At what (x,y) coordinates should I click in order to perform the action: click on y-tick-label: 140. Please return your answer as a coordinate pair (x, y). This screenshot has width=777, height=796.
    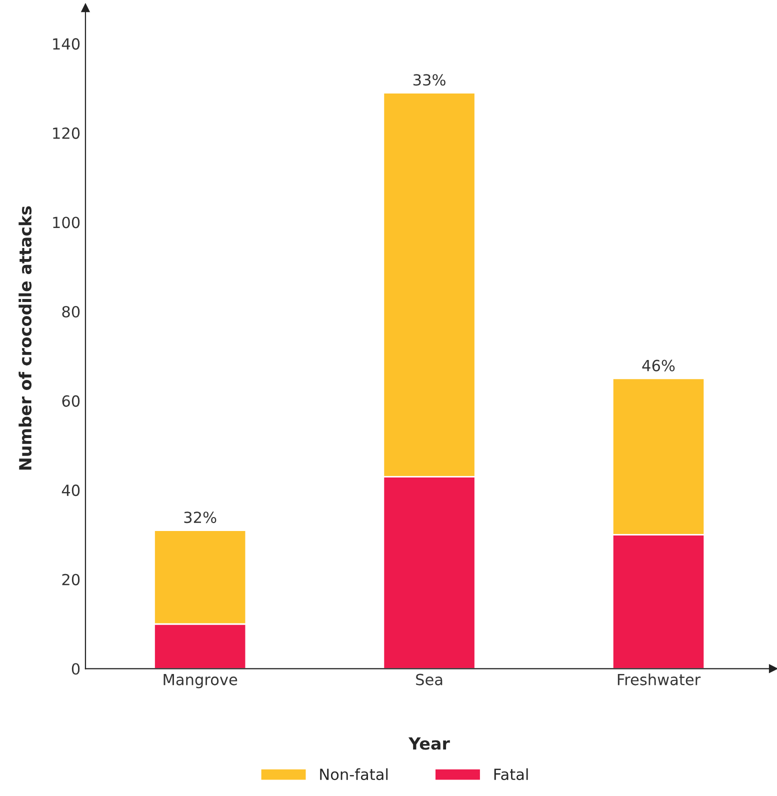
    Looking at the image, I should click on (66, 44).